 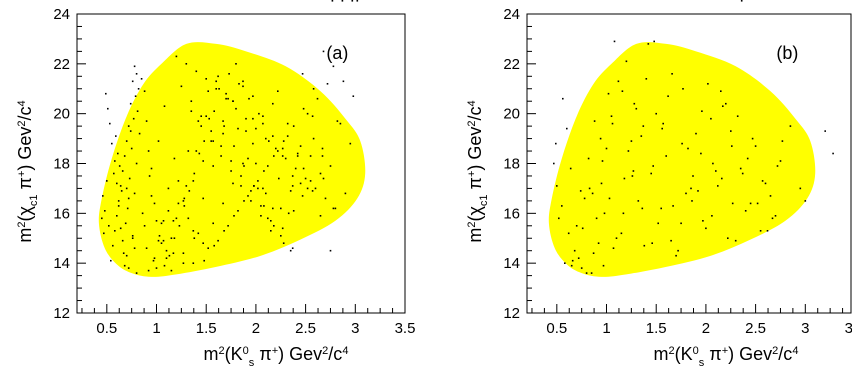 What do you see at coordinates (684, 354) in the screenshot?
I see `x-axis-title-part: (K` at bounding box center [684, 354].